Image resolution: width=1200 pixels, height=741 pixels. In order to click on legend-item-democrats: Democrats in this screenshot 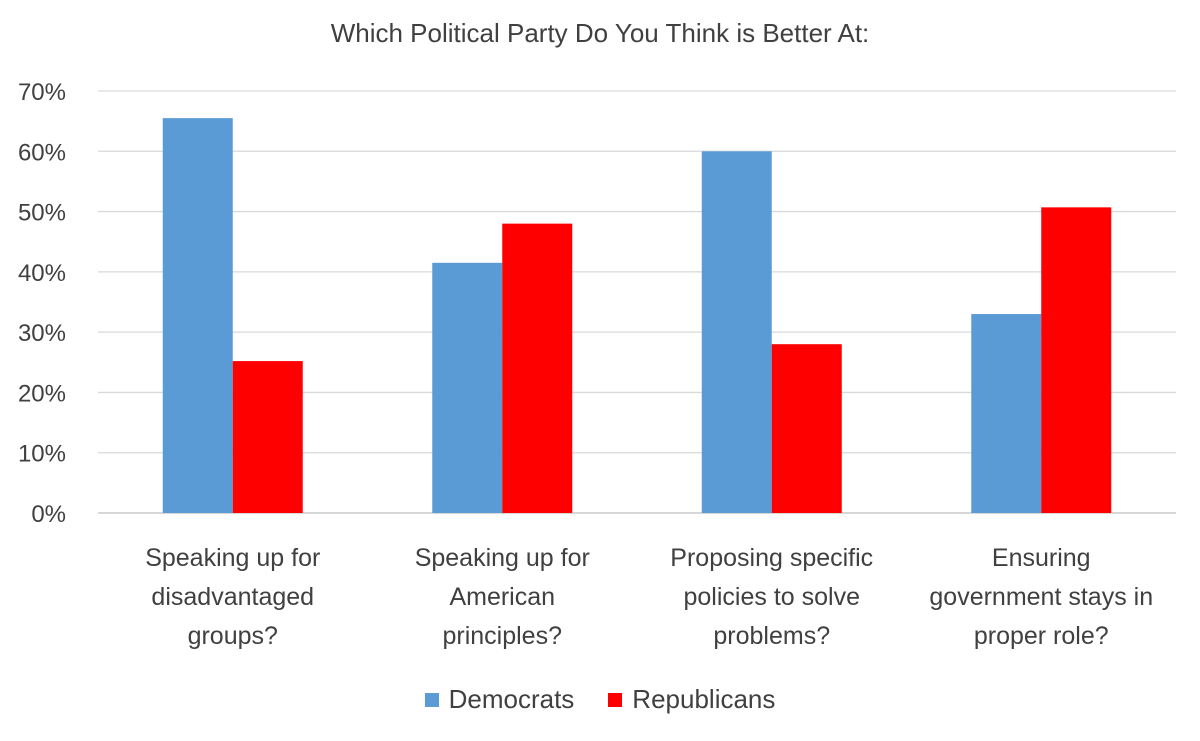, I will do `click(499, 699)`.